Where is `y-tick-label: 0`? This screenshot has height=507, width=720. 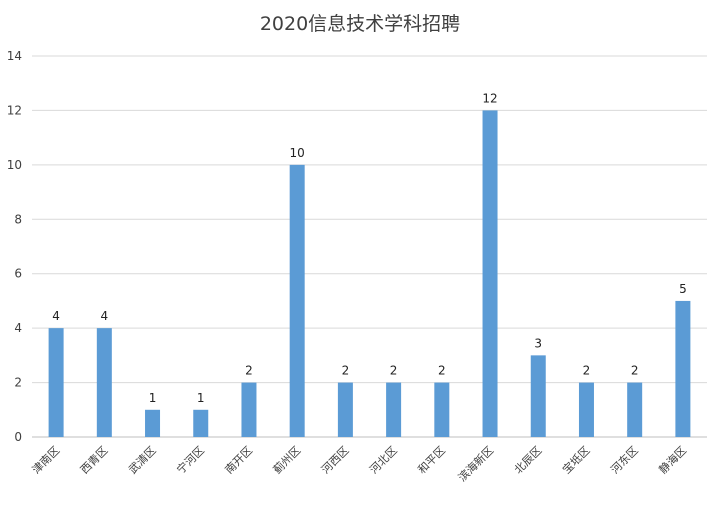
y-tick-label: 0 is located at coordinates (18, 437).